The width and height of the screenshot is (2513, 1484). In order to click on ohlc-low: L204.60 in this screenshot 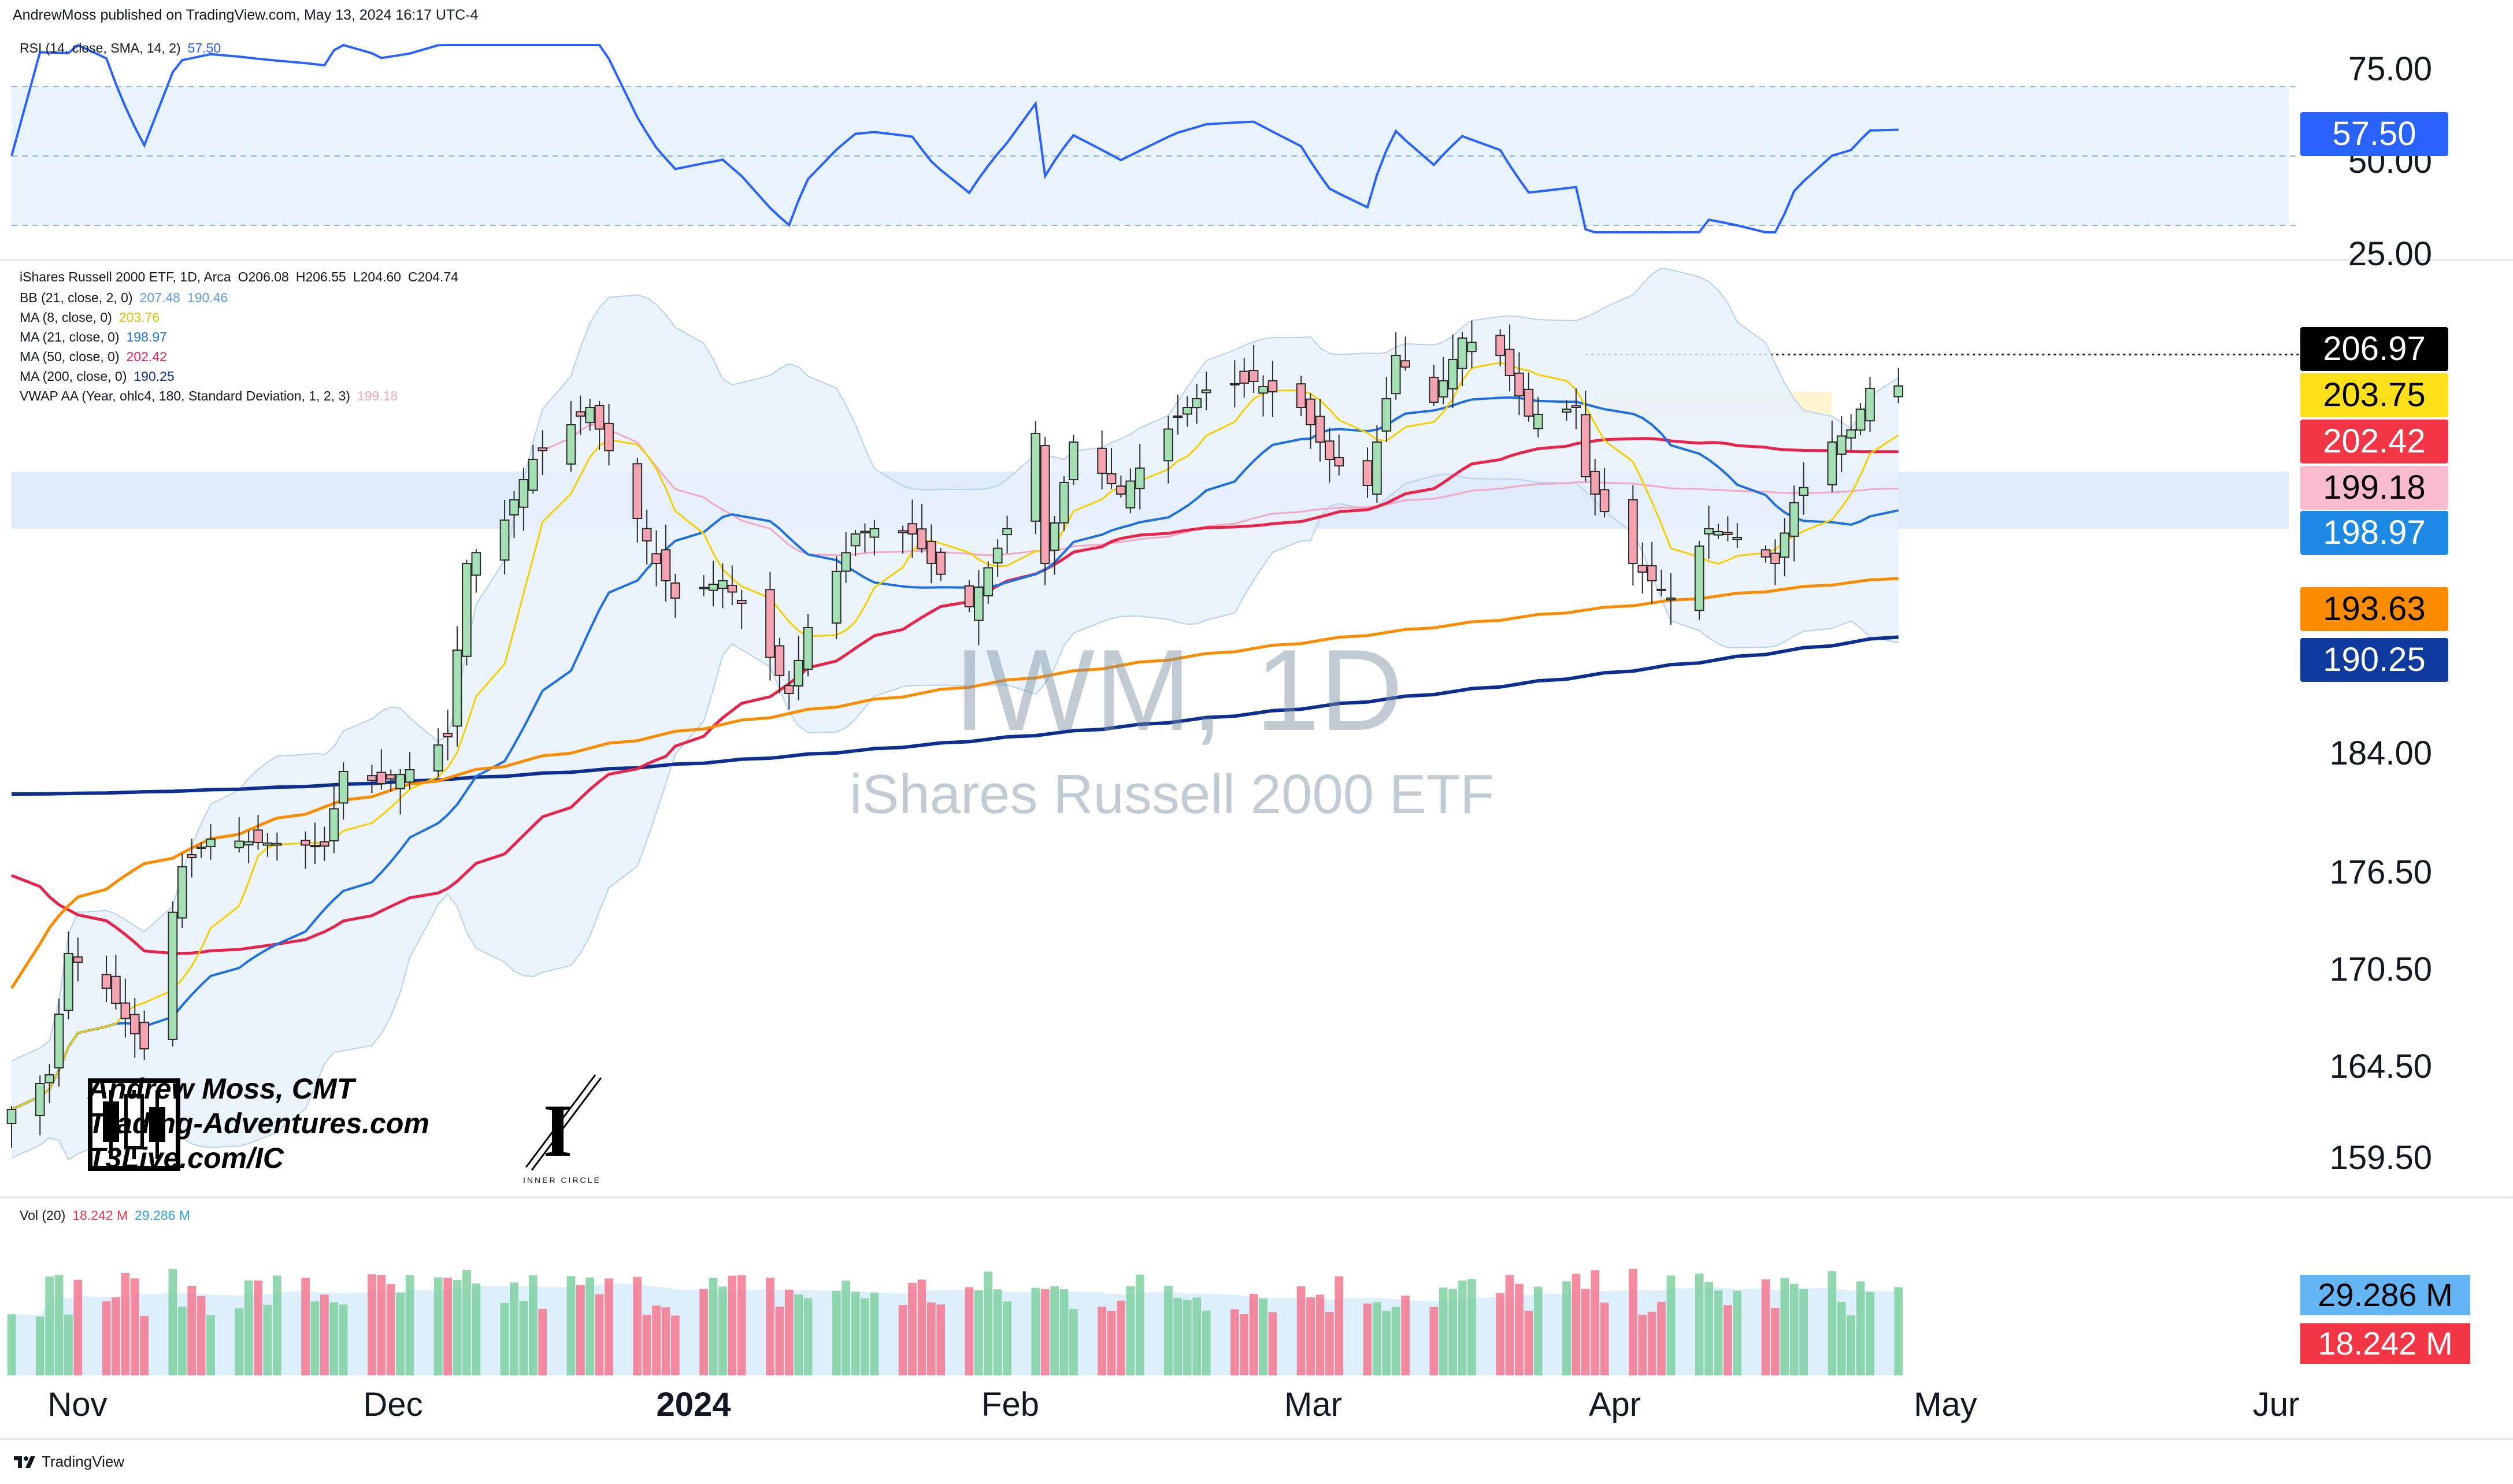, I will do `click(377, 276)`.